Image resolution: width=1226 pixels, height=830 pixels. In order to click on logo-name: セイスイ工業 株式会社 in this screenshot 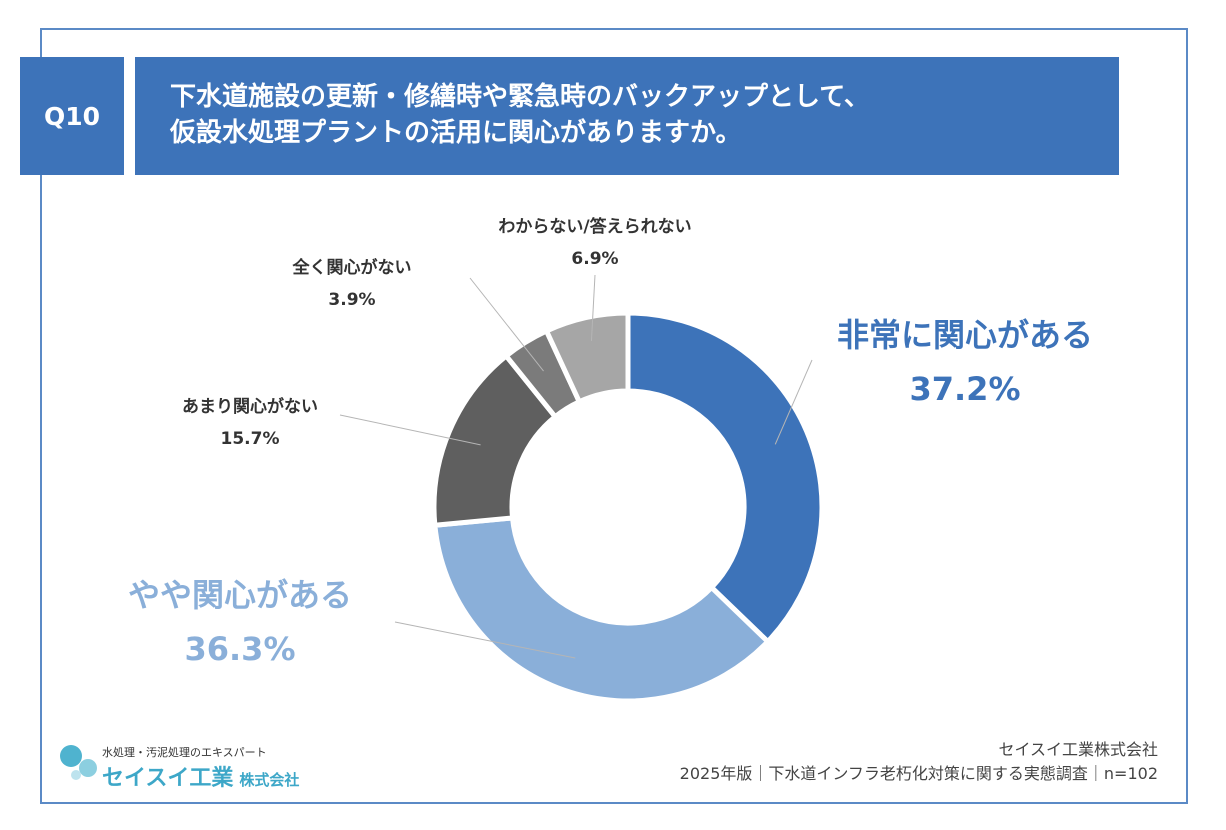, I will do `click(200, 776)`.